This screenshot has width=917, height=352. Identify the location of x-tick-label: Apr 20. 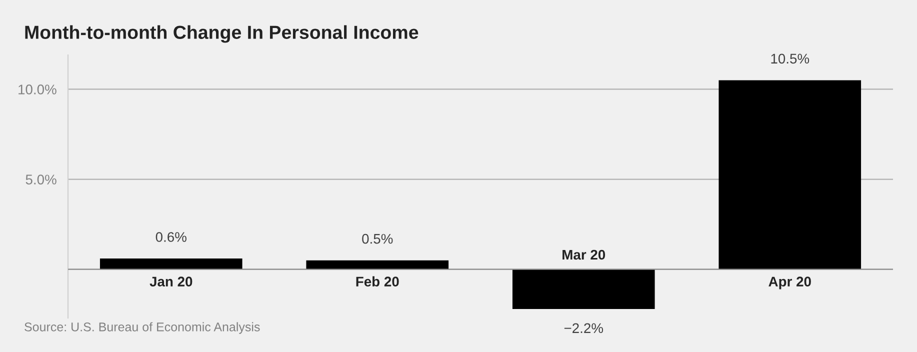
(789, 283).